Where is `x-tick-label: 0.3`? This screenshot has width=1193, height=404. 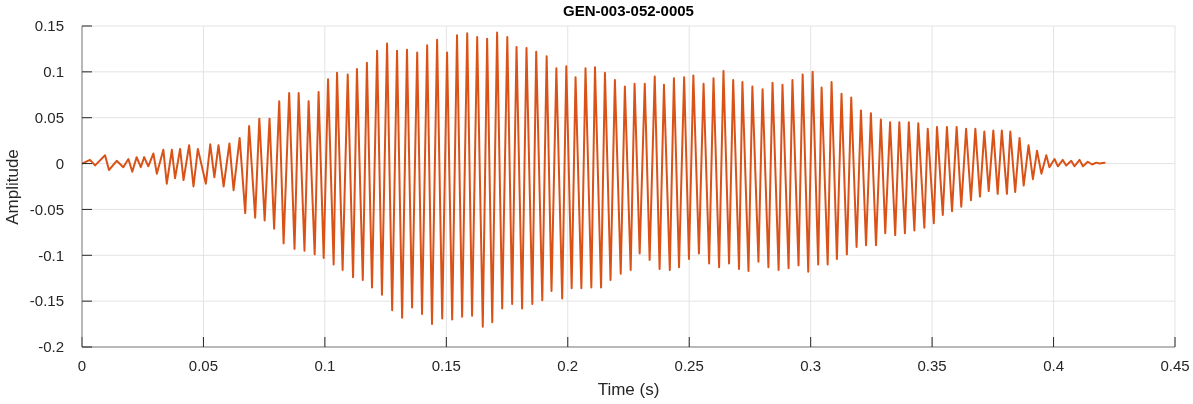 x-tick-label: 0.3 is located at coordinates (811, 365).